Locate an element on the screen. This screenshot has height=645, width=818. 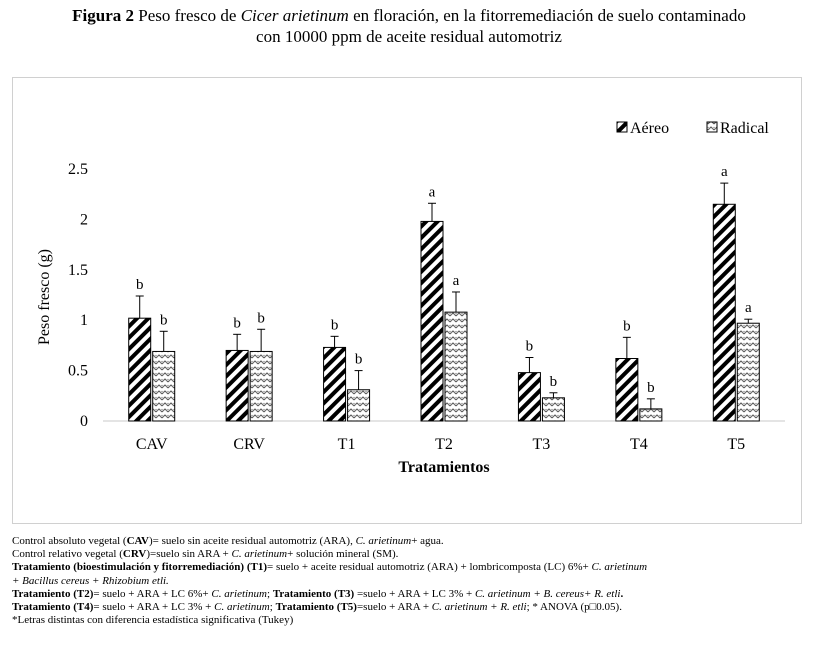
note-text: = suelo + ARA + LC 6%+ is located at coordinates (152, 593).